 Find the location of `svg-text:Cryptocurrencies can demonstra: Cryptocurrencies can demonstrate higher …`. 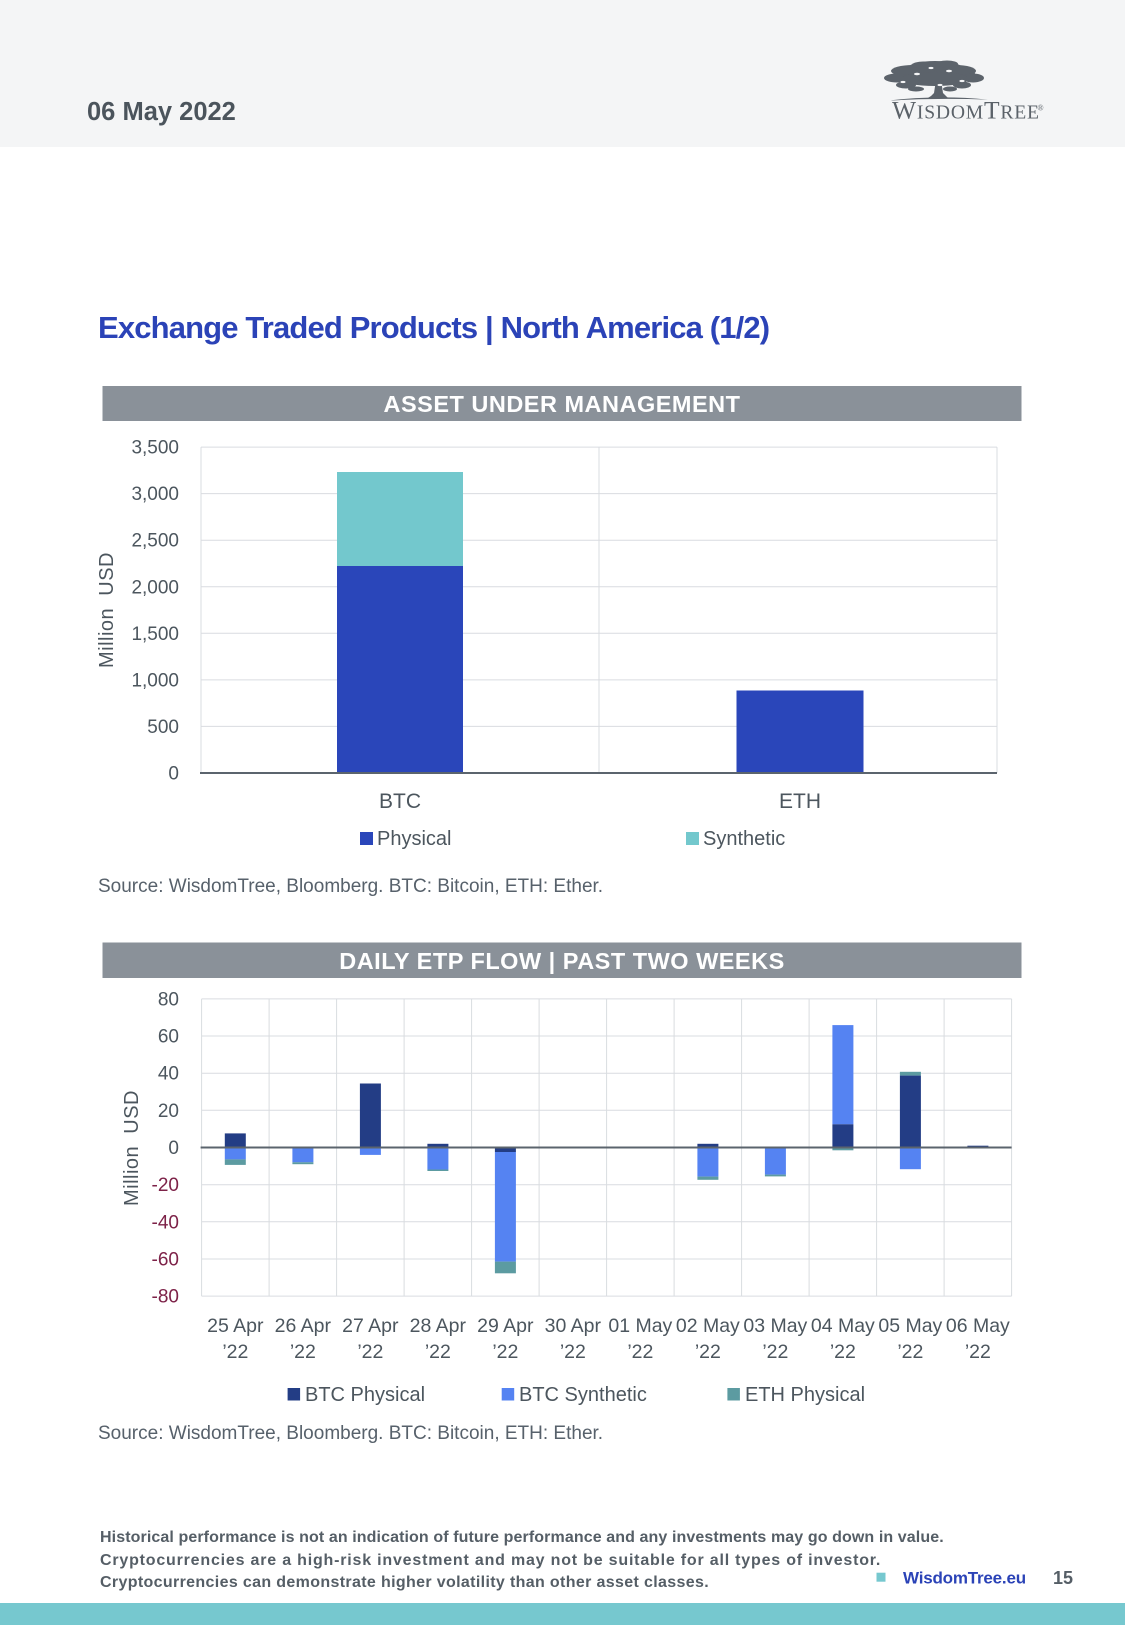

svg-text:Cryptocurrencies can demonstra: Cryptocurrencies can demonstrate higher … is located at coordinates (404, 1582).